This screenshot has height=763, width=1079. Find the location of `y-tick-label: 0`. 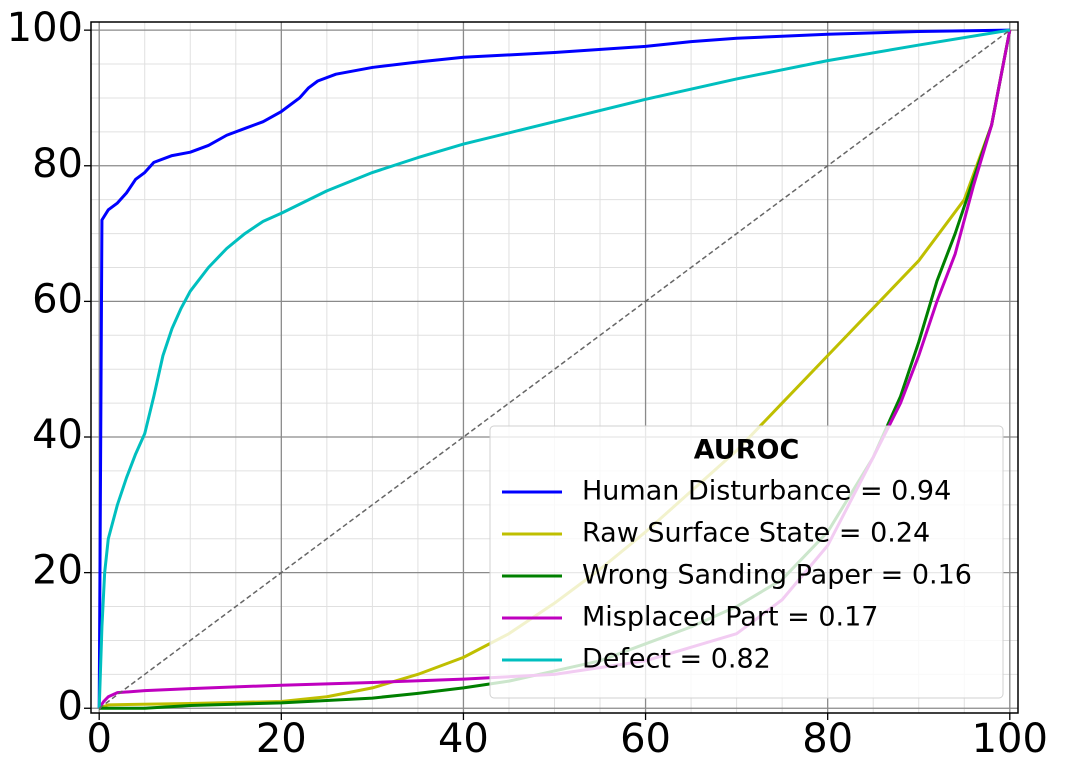

y-tick-label: 0 is located at coordinates (70, 706).